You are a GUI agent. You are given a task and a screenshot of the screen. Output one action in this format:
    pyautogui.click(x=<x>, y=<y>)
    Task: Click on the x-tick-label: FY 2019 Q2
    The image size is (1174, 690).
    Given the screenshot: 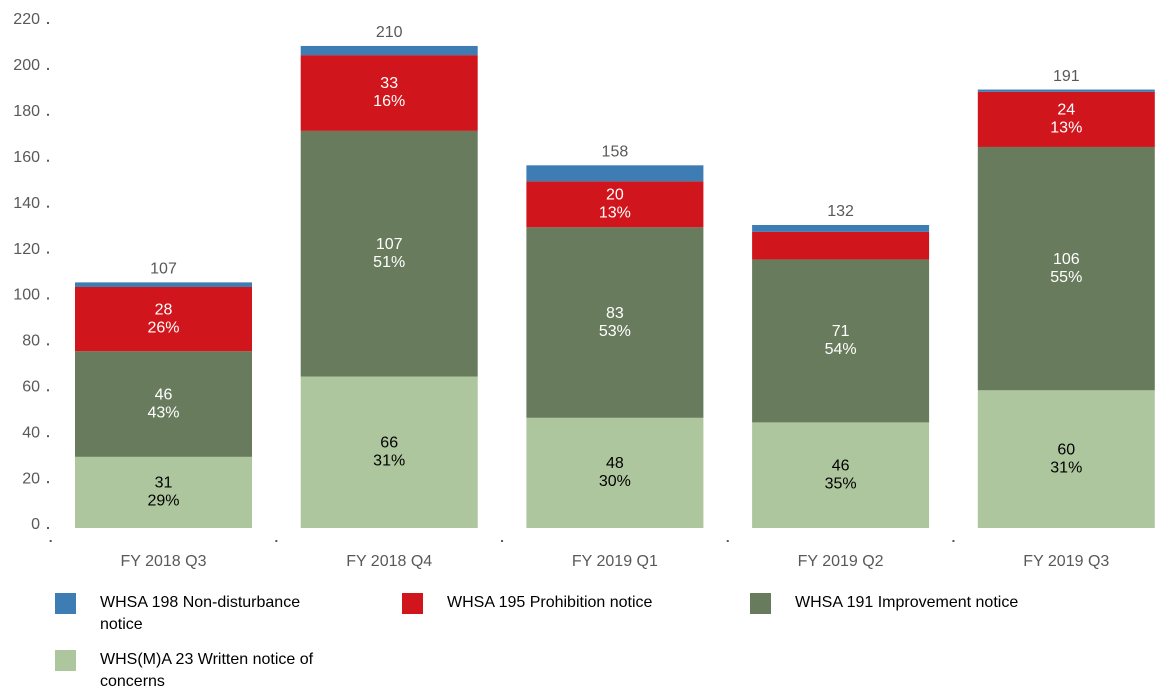 What is the action you would take?
    pyautogui.click(x=841, y=561)
    